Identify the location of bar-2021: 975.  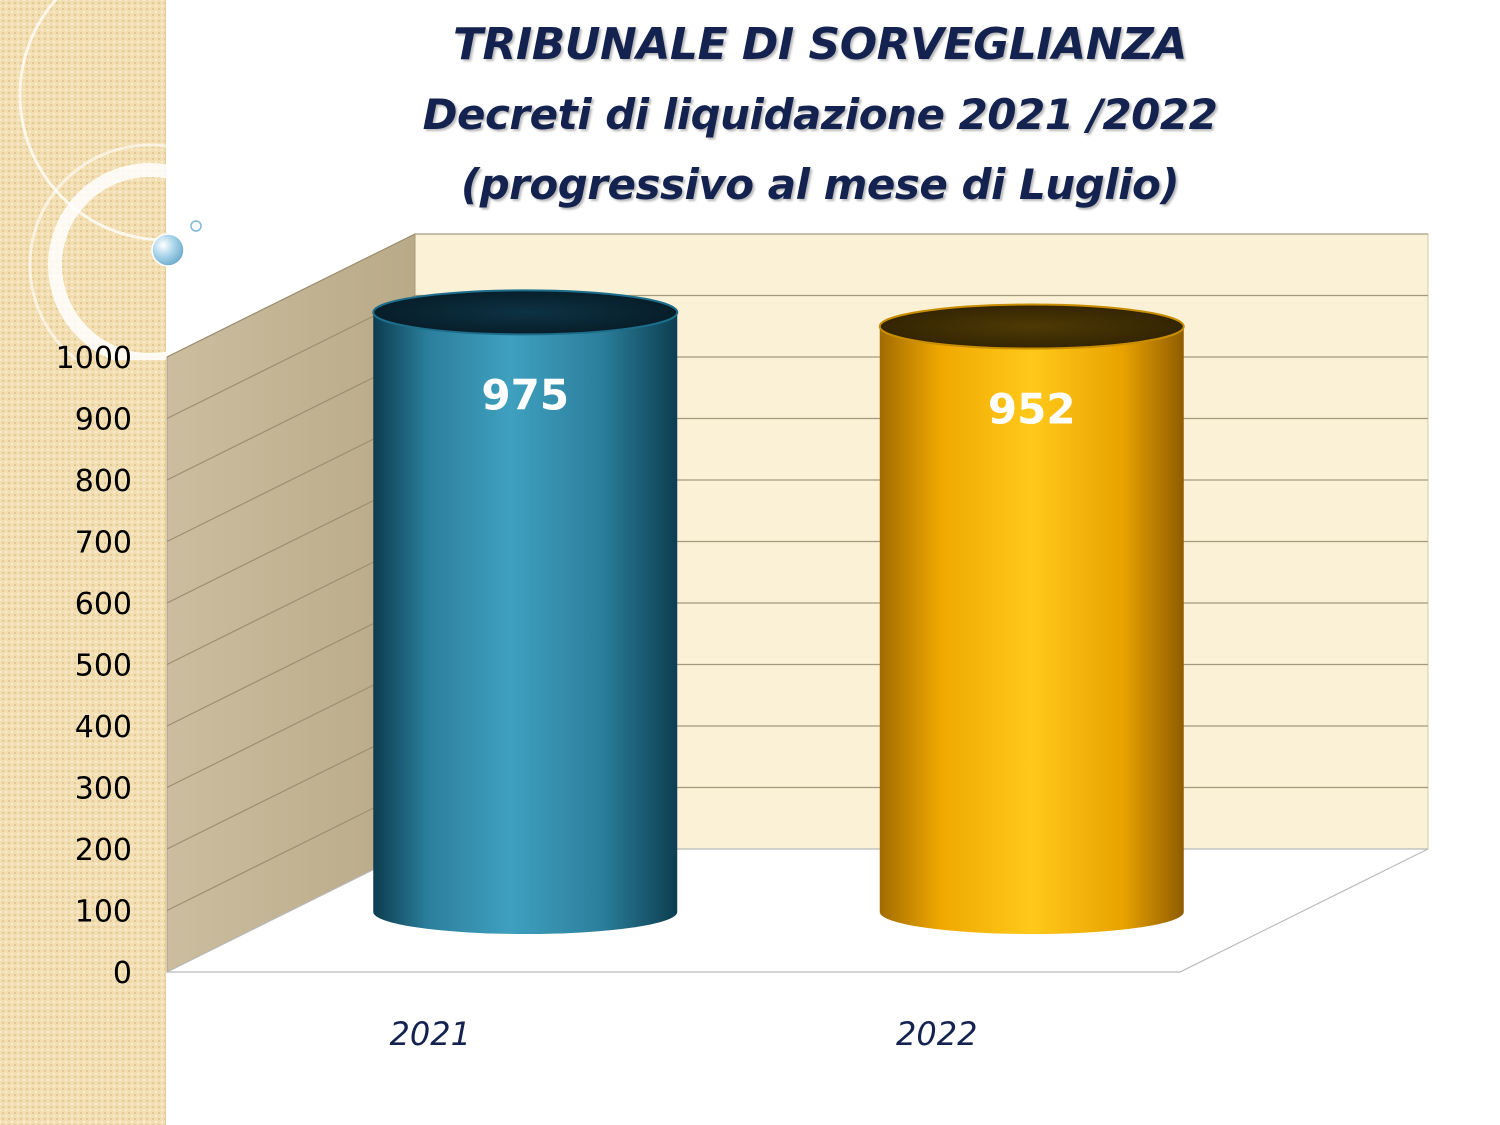
(525, 612).